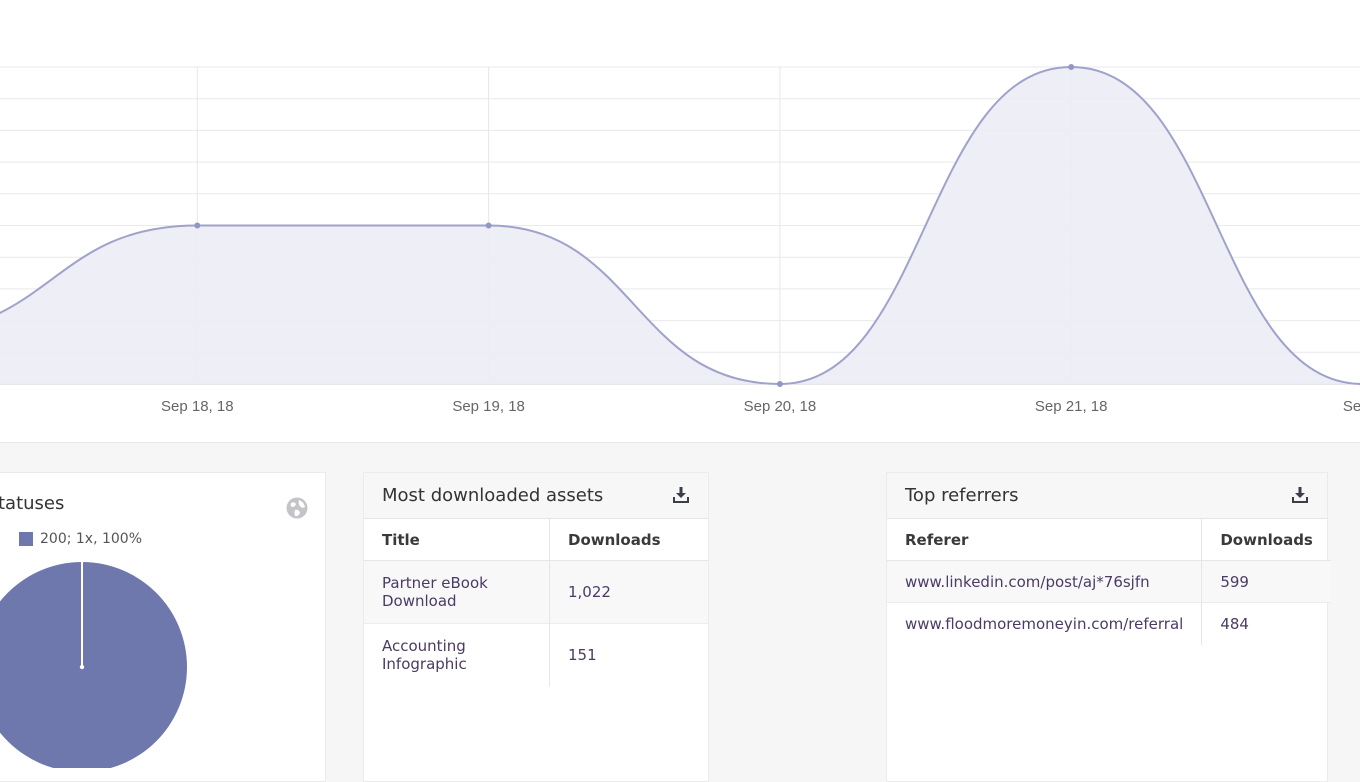  I want to click on referrers-panel-title: Top referrers, so click(962, 495).